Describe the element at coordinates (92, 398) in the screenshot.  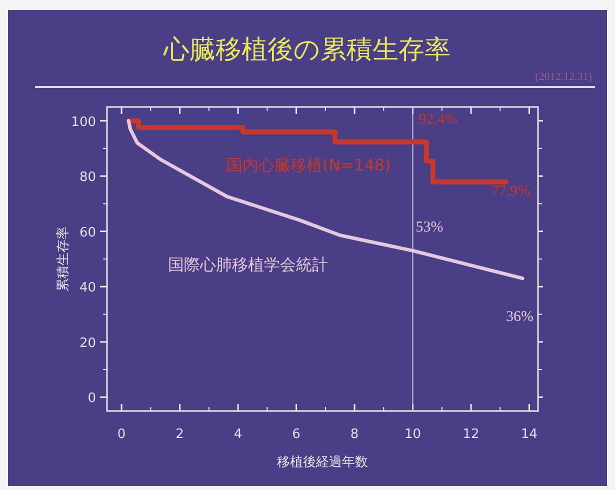
I see `y-tick-label: 0` at that location.